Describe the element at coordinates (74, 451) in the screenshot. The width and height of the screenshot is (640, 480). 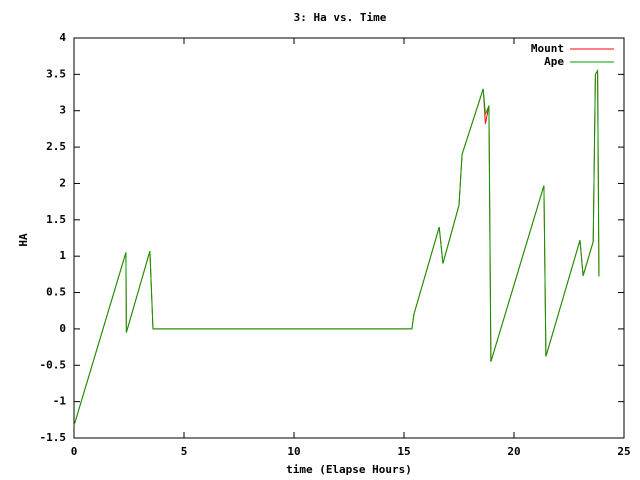
I see `x-tick-label: 0` at that location.